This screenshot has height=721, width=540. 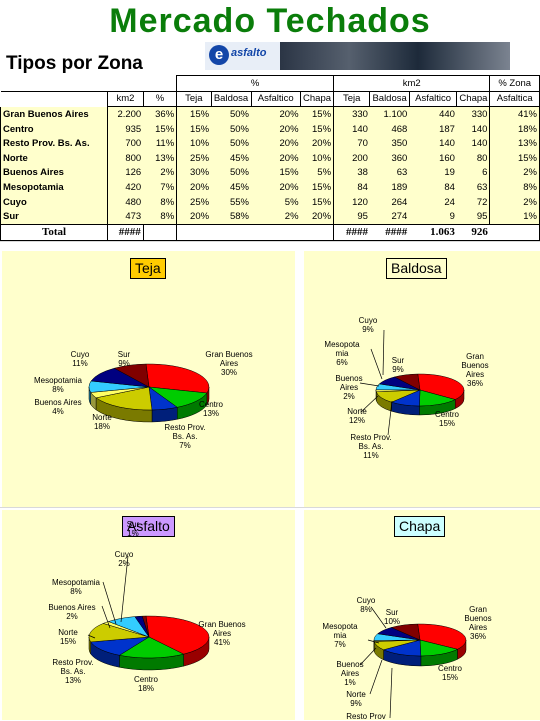 What do you see at coordinates (477, 618) in the screenshot?
I see `data-label-name: Gran Buenos Aires` at bounding box center [477, 618].